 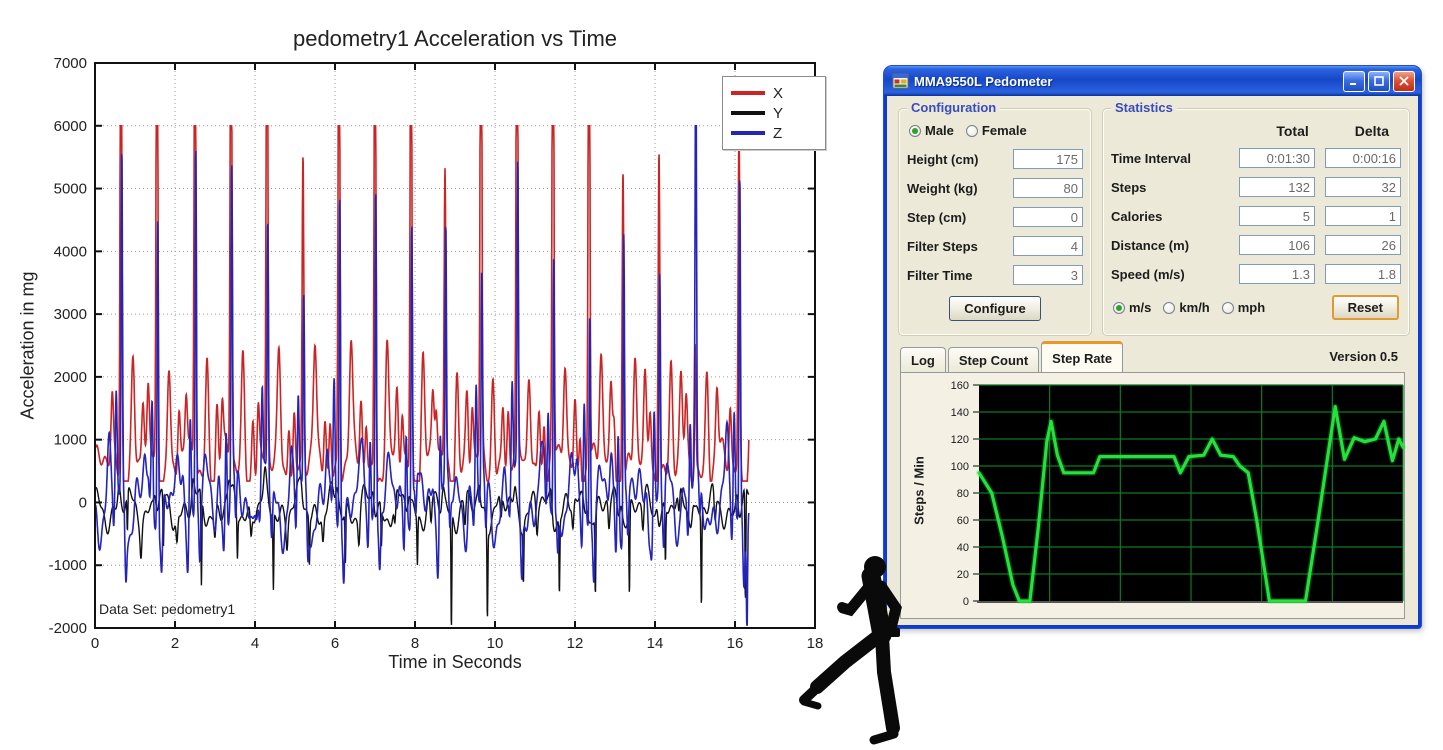 What do you see at coordinates (1379, 81) in the screenshot?
I see `maximize-button` at bounding box center [1379, 81].